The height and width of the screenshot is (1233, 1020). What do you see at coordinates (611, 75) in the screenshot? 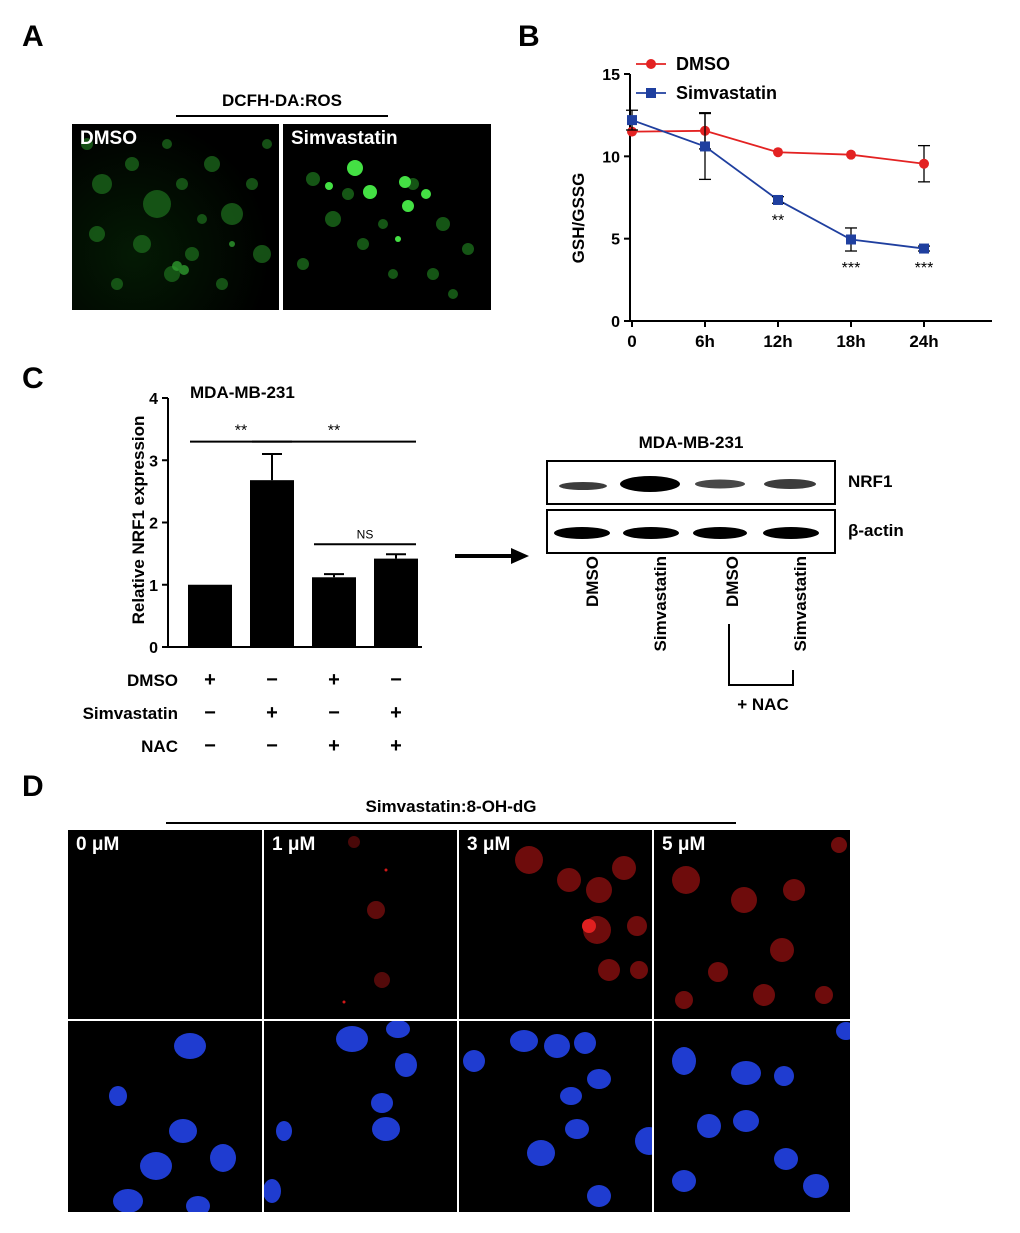
I see `chart-b-y-tick-label: 15` at bounding box center [611, 75].